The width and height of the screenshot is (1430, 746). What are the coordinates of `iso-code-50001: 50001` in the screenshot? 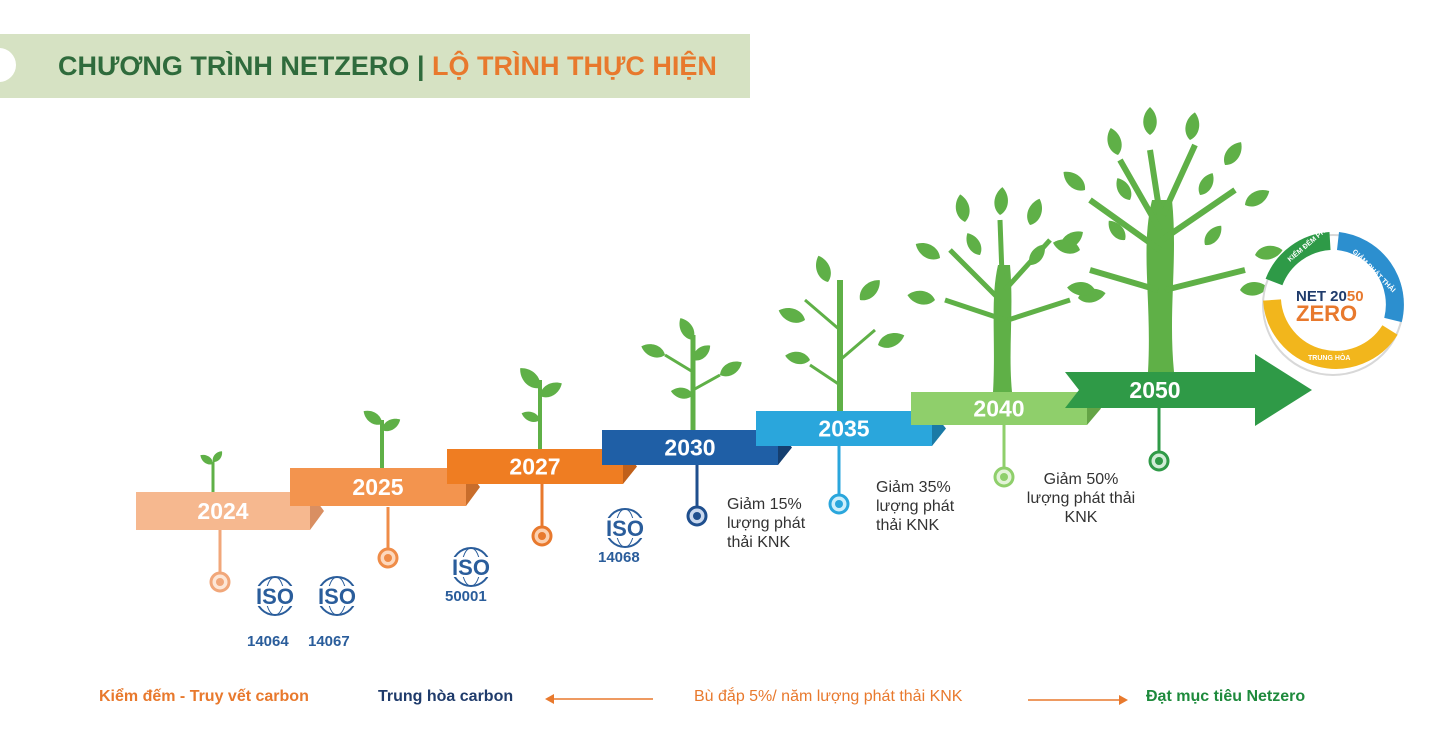 It's located at (466, 596).